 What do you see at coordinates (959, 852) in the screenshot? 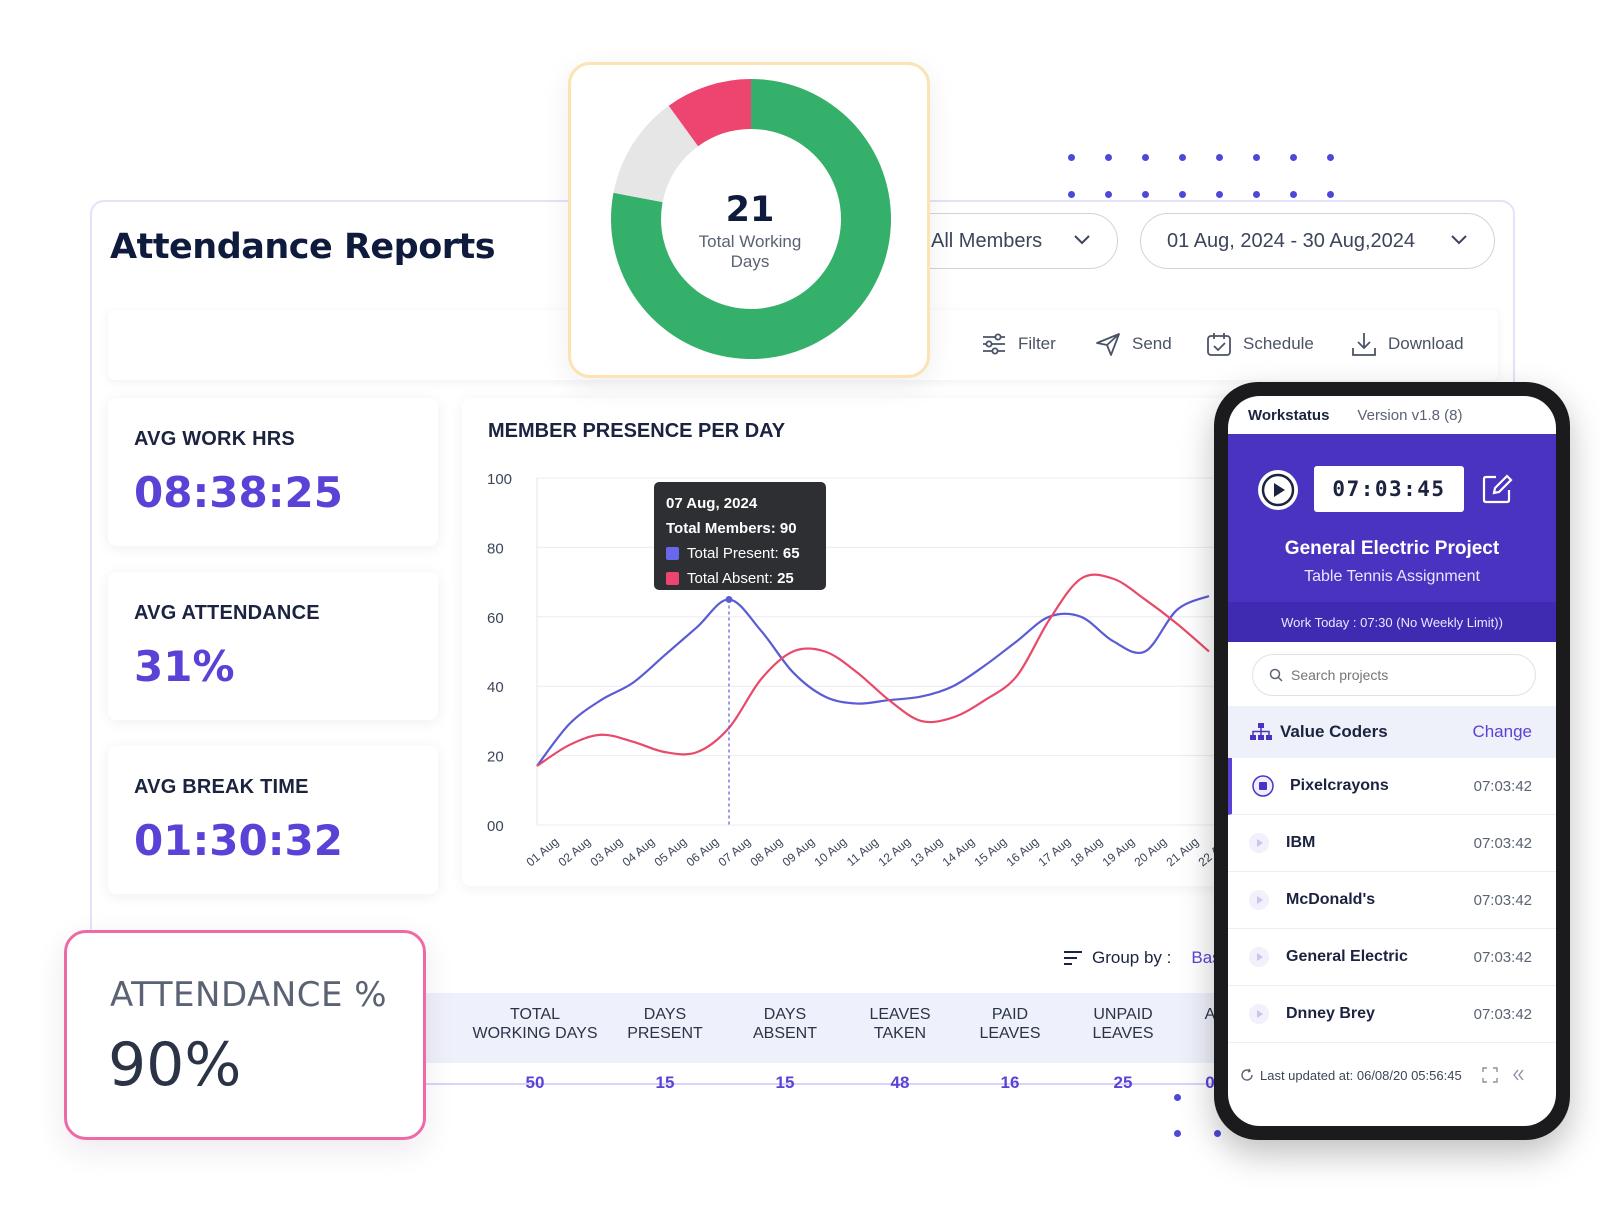
I see `x-tick-label: 14 Aug` at bounding box center [959, 852].